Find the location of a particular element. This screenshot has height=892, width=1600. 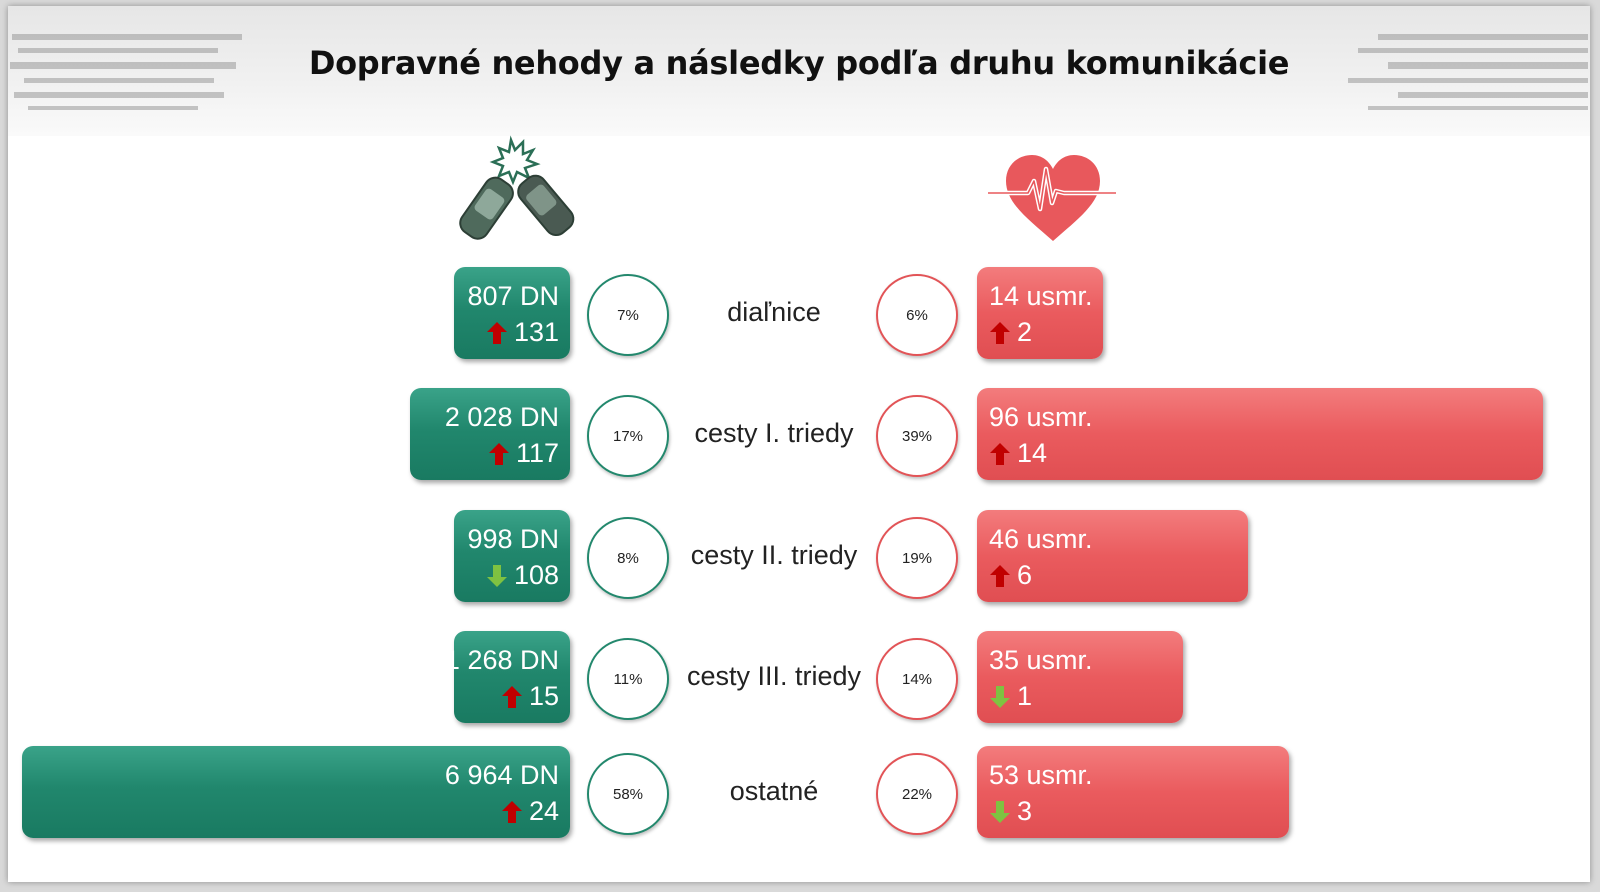

category-label: cesty I. triedy is located at coordinates (774, 433).